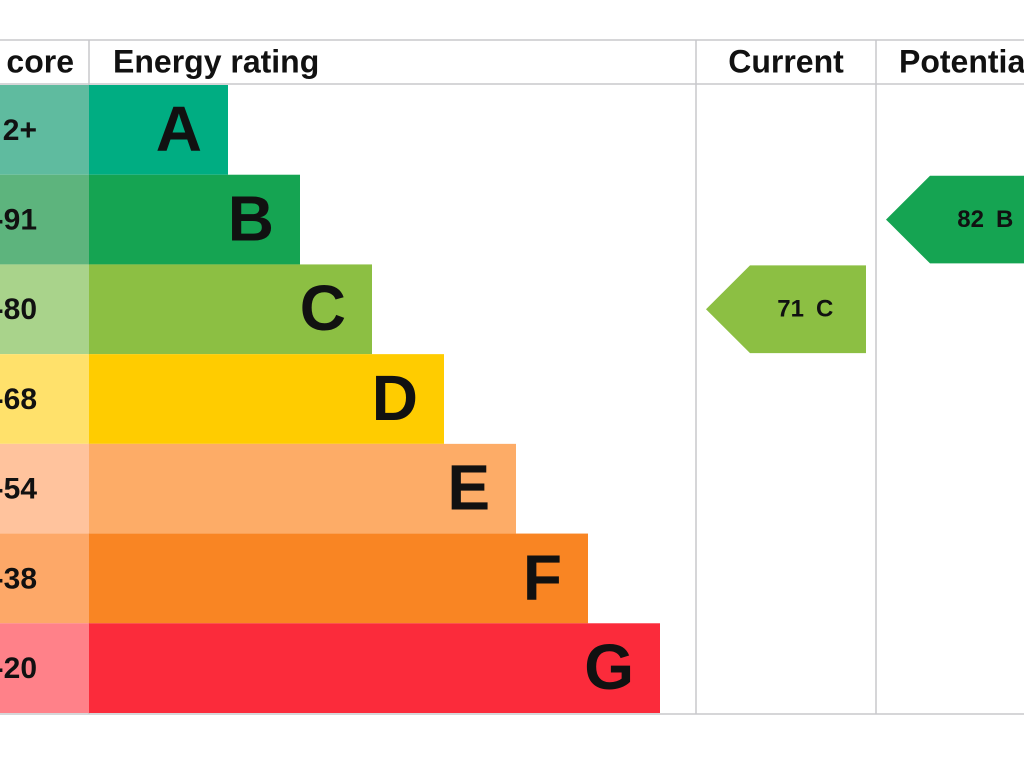  I want to click on potential-header: Potentia, so click(961, 61).